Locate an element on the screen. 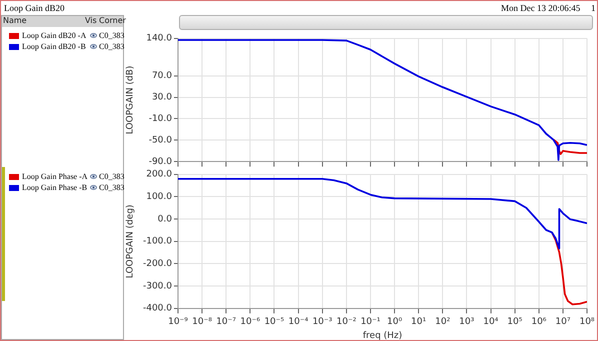 Image resolution: width=598 pixels, height=341 pixels. x-tick-label: 10⁰ is located at coordinates (394, 322).